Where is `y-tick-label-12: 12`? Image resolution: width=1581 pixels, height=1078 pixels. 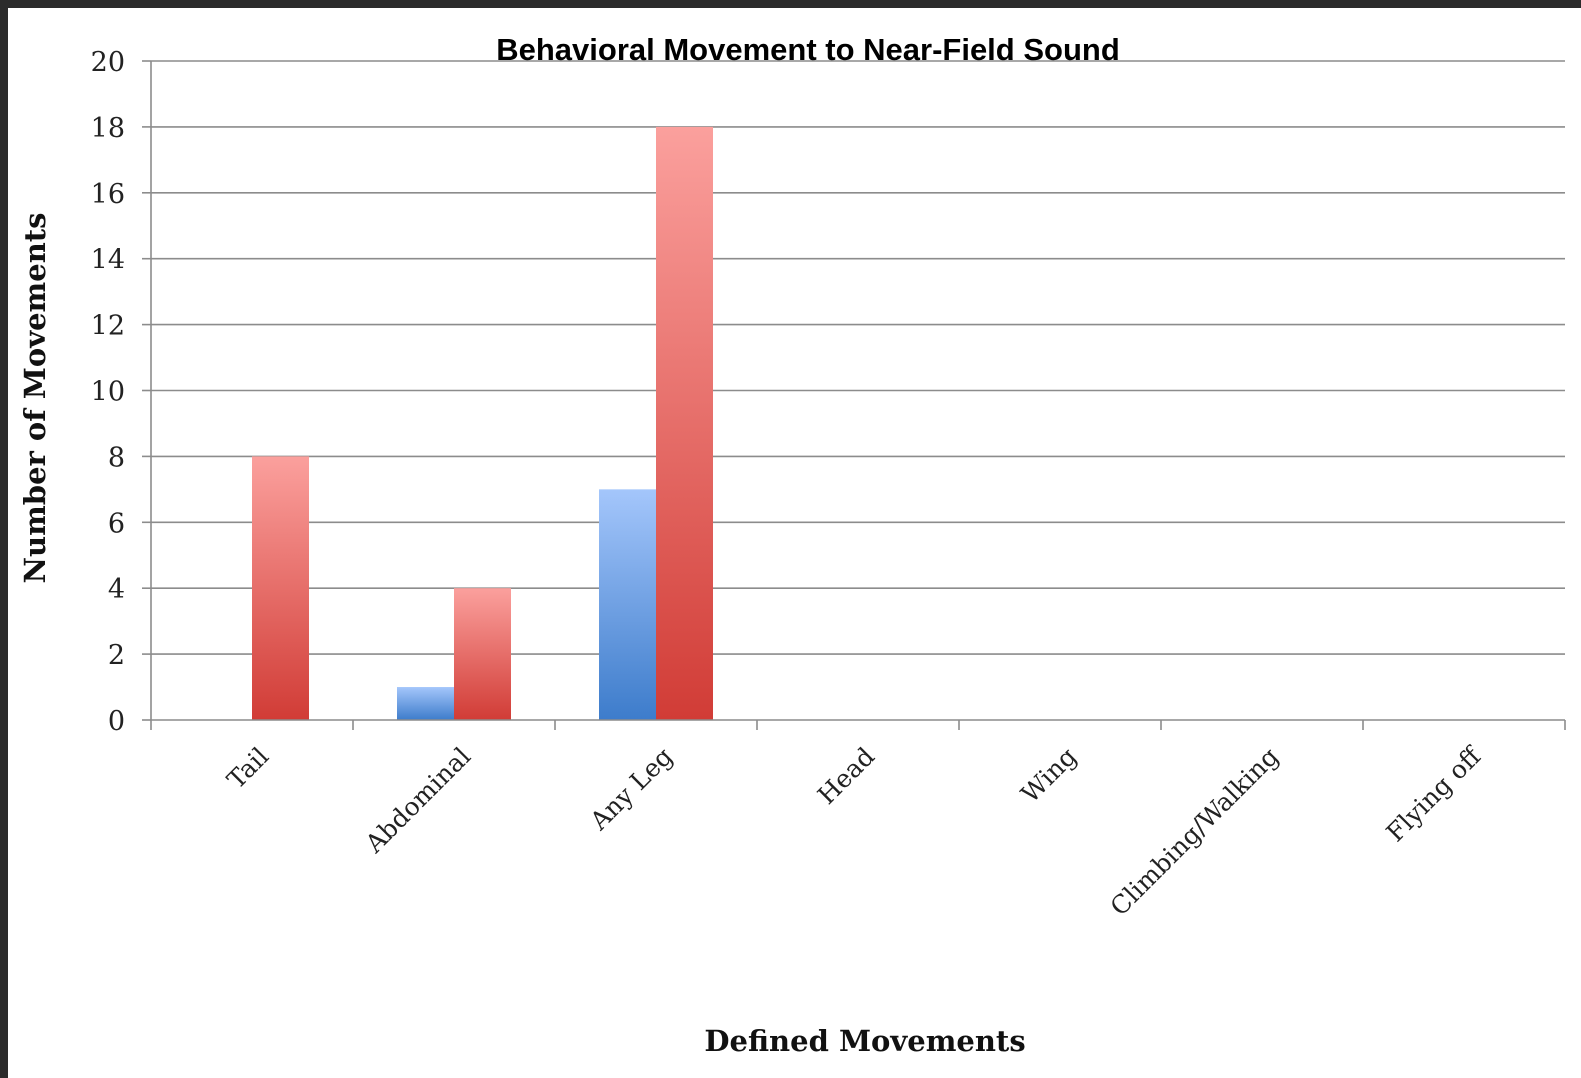 y-tick-label-12: 12 is located at coordinates (108, 326).